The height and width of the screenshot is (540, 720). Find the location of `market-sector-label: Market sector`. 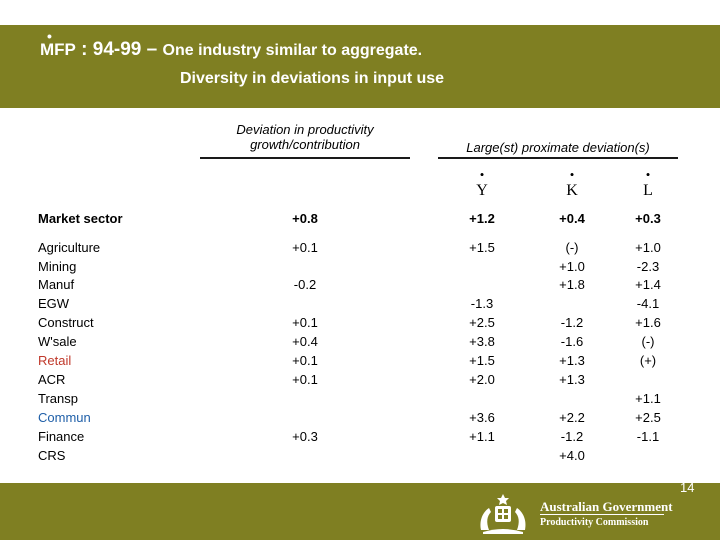

market-sector-label: Market sector is located at coordinates (80, 218).